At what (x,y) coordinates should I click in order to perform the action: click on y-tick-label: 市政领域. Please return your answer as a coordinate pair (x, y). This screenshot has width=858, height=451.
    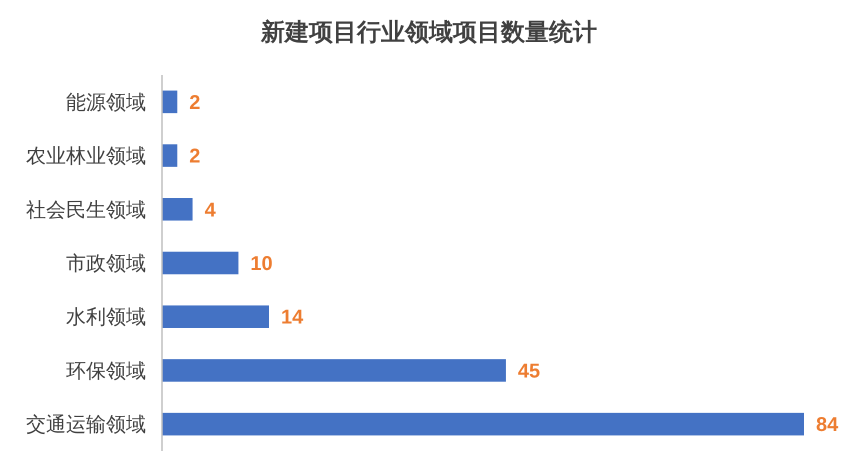
    Looking at the image, I should click on (106, 264).